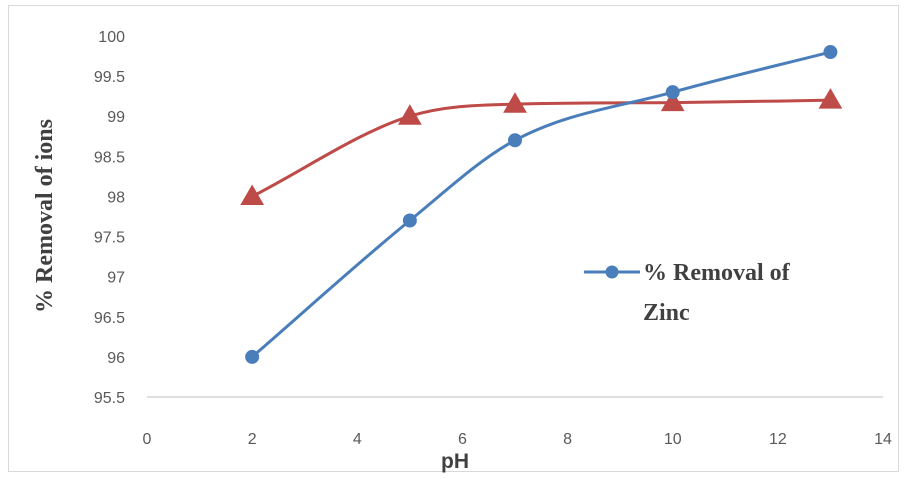  I want to click on legend-label-line-1: % Removal of, so click(717, 273).